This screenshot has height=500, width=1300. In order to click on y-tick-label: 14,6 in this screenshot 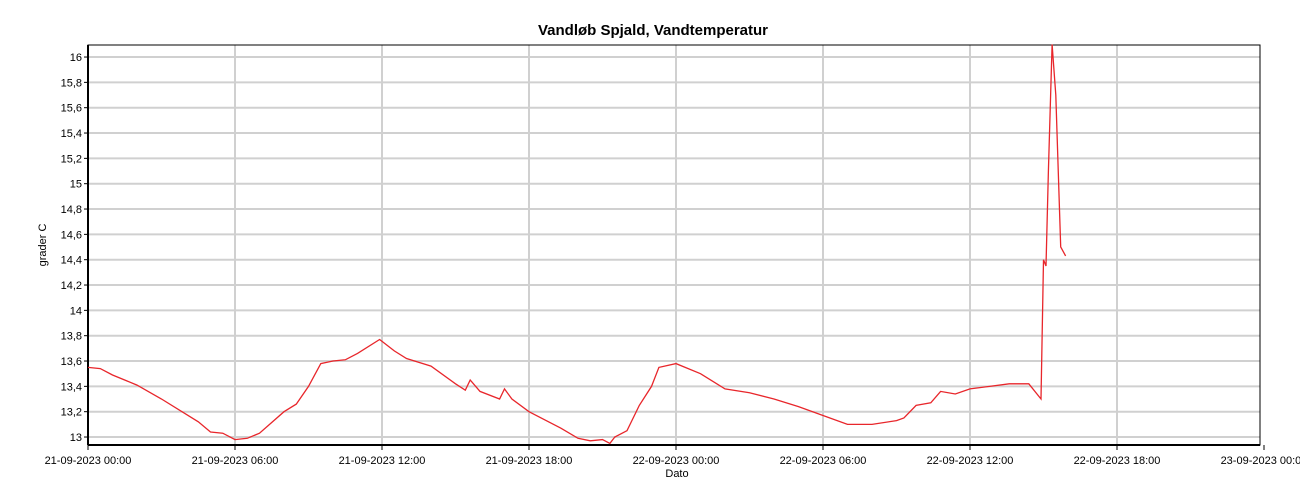, I will do `click(71, 235)`.